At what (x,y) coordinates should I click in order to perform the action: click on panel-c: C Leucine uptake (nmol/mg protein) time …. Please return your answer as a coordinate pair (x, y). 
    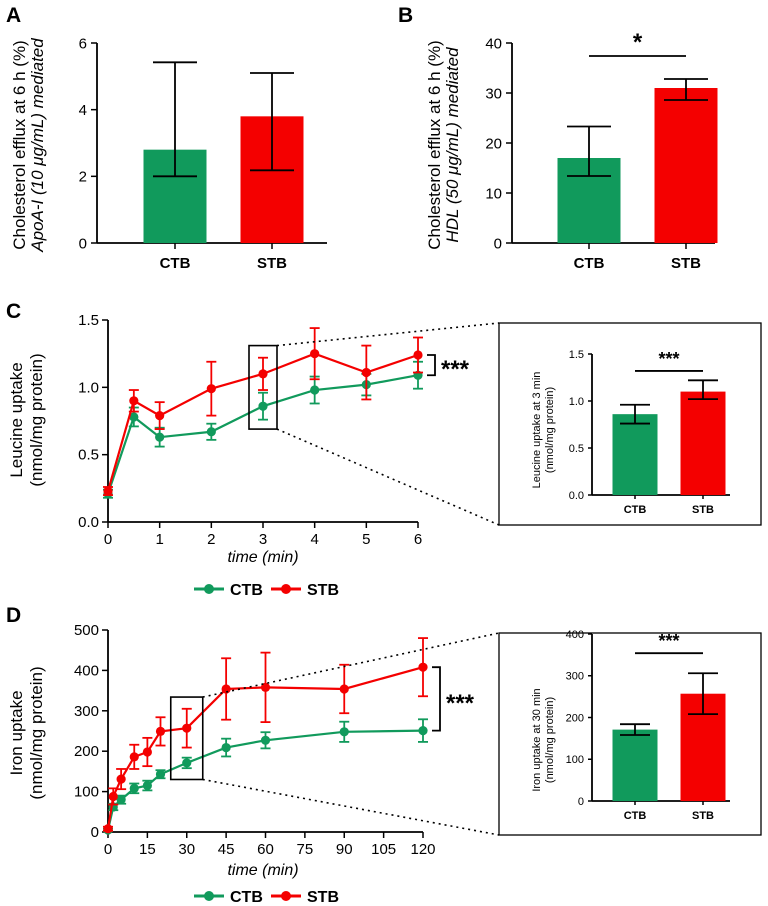
    Looking at the image, I should click on (172, 449).